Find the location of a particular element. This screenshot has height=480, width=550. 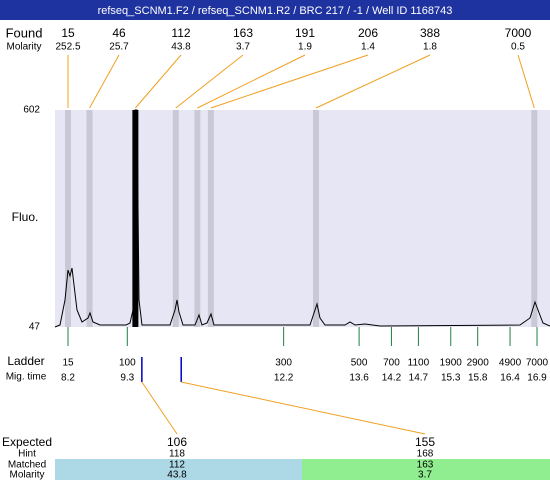

found-molarity: 252.5 is located at coordinates (67, 47).